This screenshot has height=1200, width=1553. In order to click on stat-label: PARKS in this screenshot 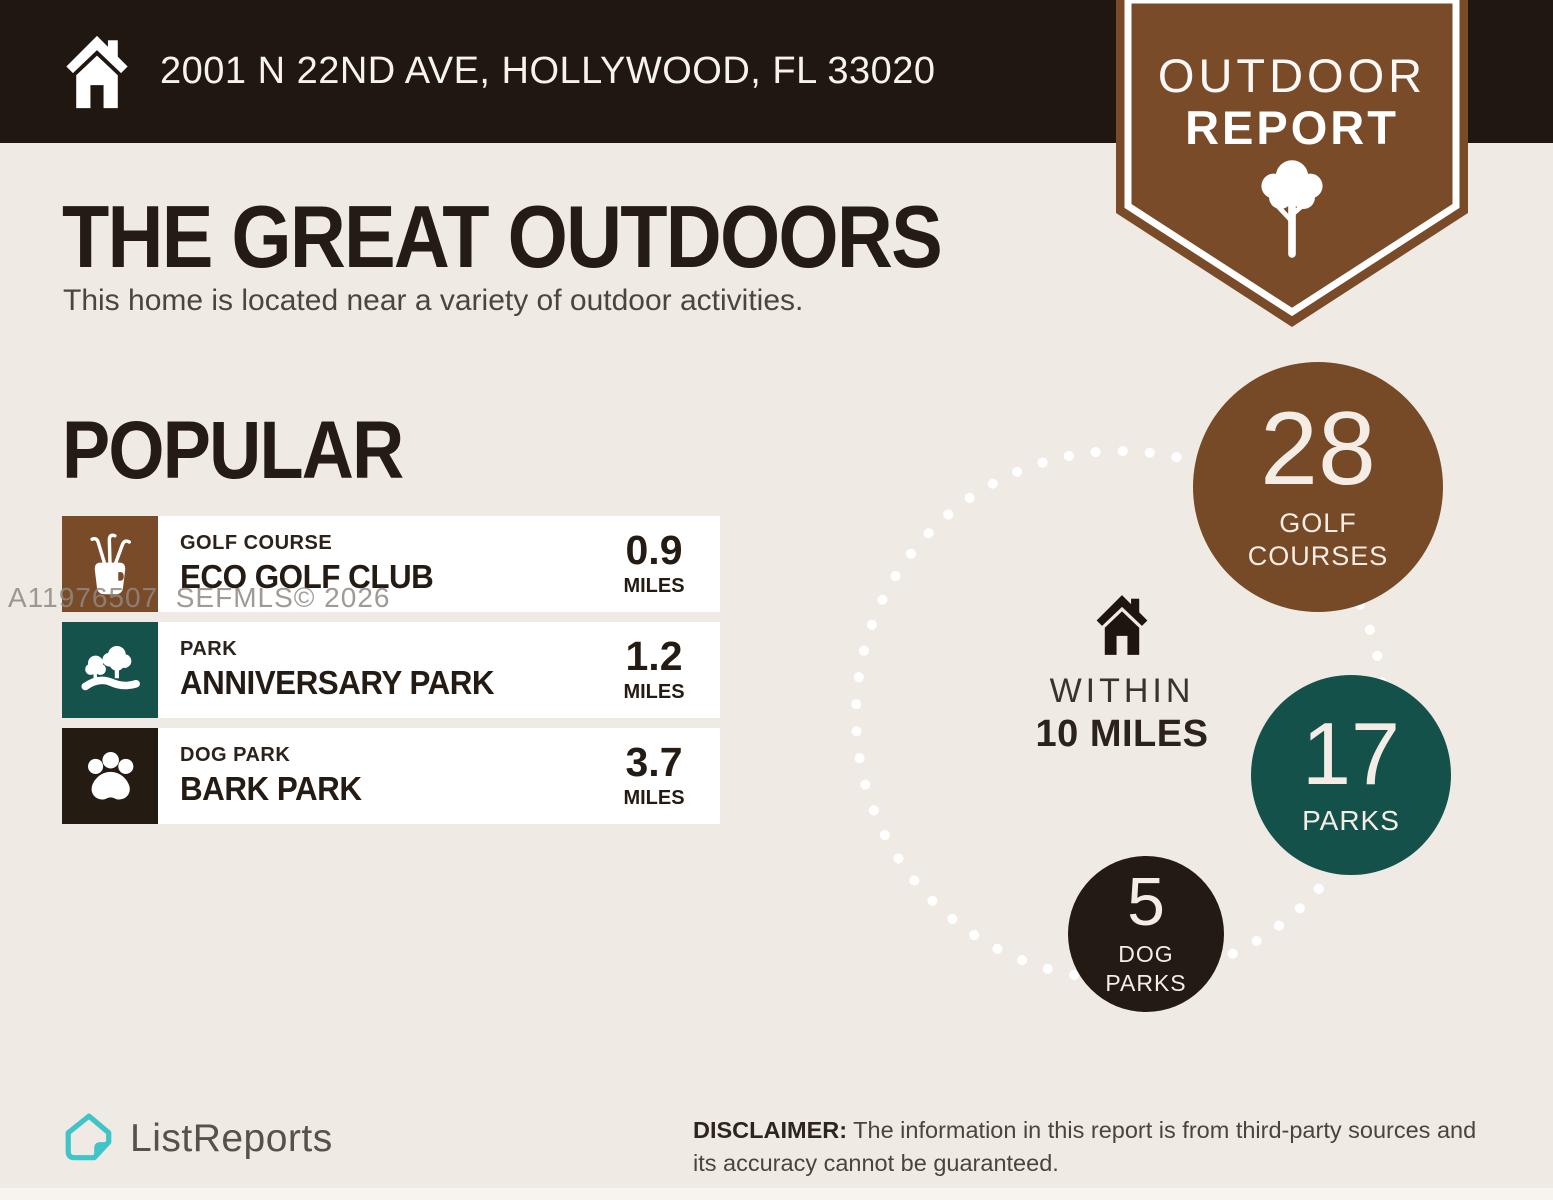, I will do `click(1351, 821)`.